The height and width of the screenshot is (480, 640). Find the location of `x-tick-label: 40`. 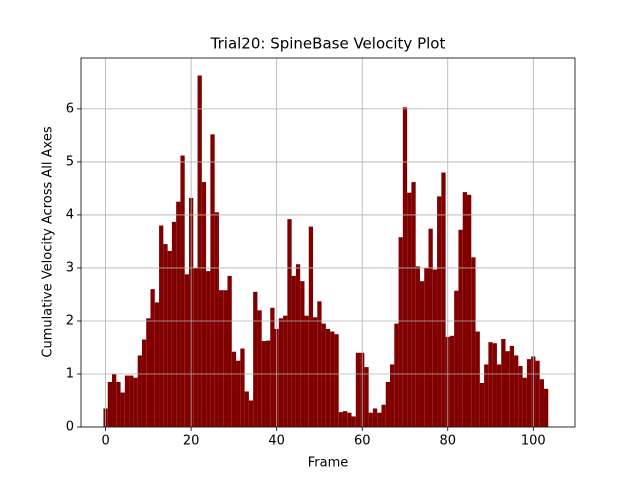

x-tick-label: 40 is located at coordinates (276, 441).